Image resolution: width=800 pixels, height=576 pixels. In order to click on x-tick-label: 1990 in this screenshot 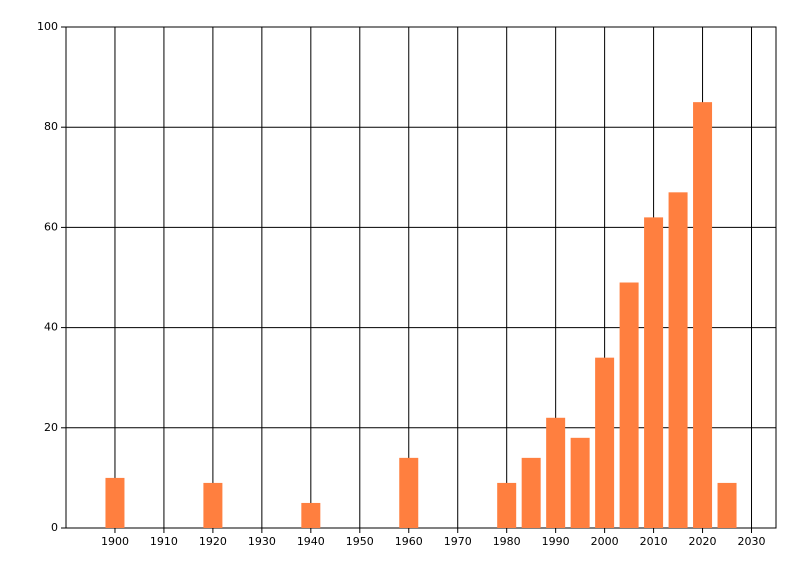, I will do `click(556, 541)`.